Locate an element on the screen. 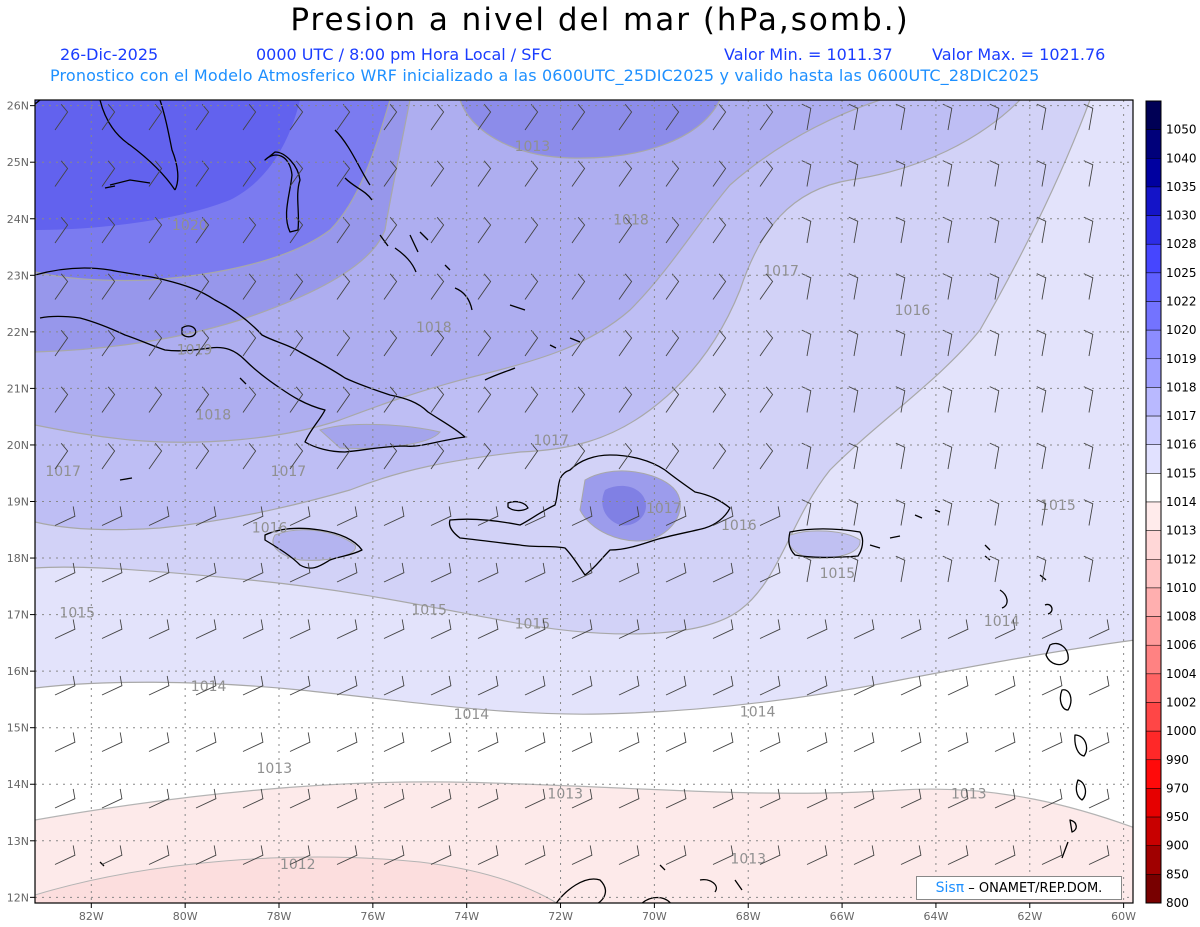 The width and height of the screenshot is (1200, 927). cuba-coast is located at coordinates (250, 360).